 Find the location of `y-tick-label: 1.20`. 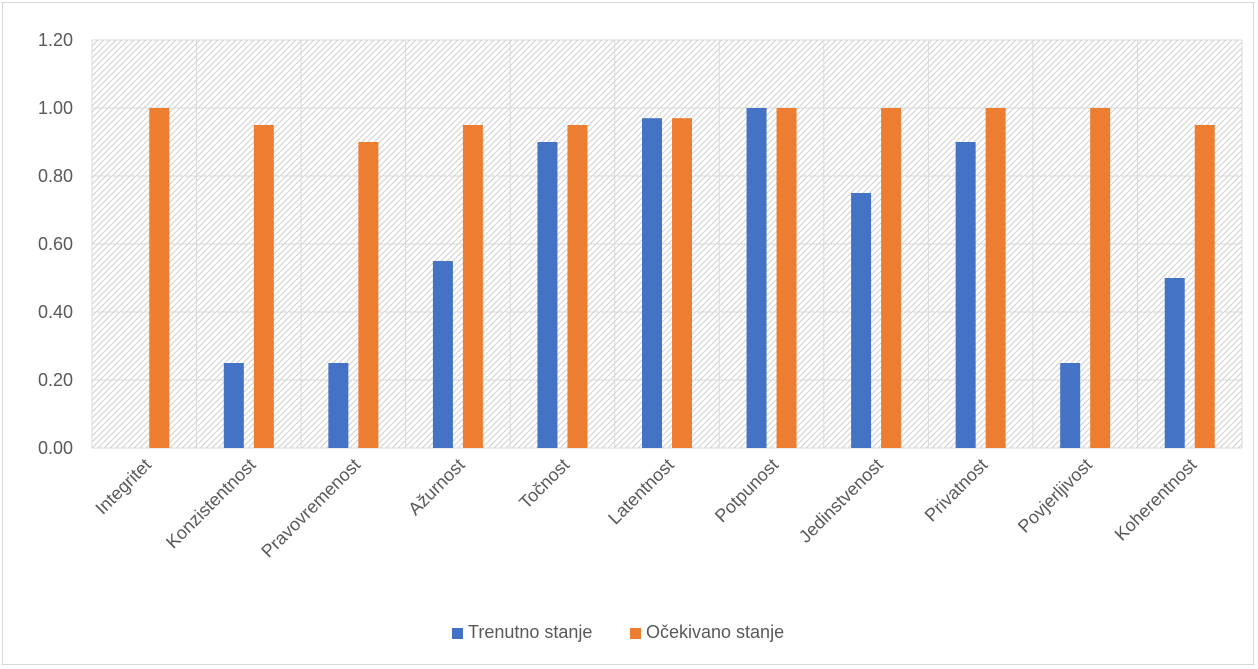

y-tick-label: 1.20 is located at coordinates (55, 40).